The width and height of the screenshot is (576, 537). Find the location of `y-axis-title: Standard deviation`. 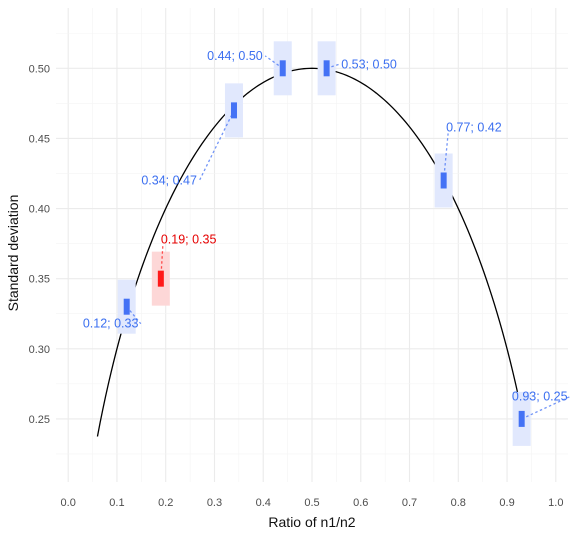

y-axis-title: Standard deviation is located at coordinates (13, 253).